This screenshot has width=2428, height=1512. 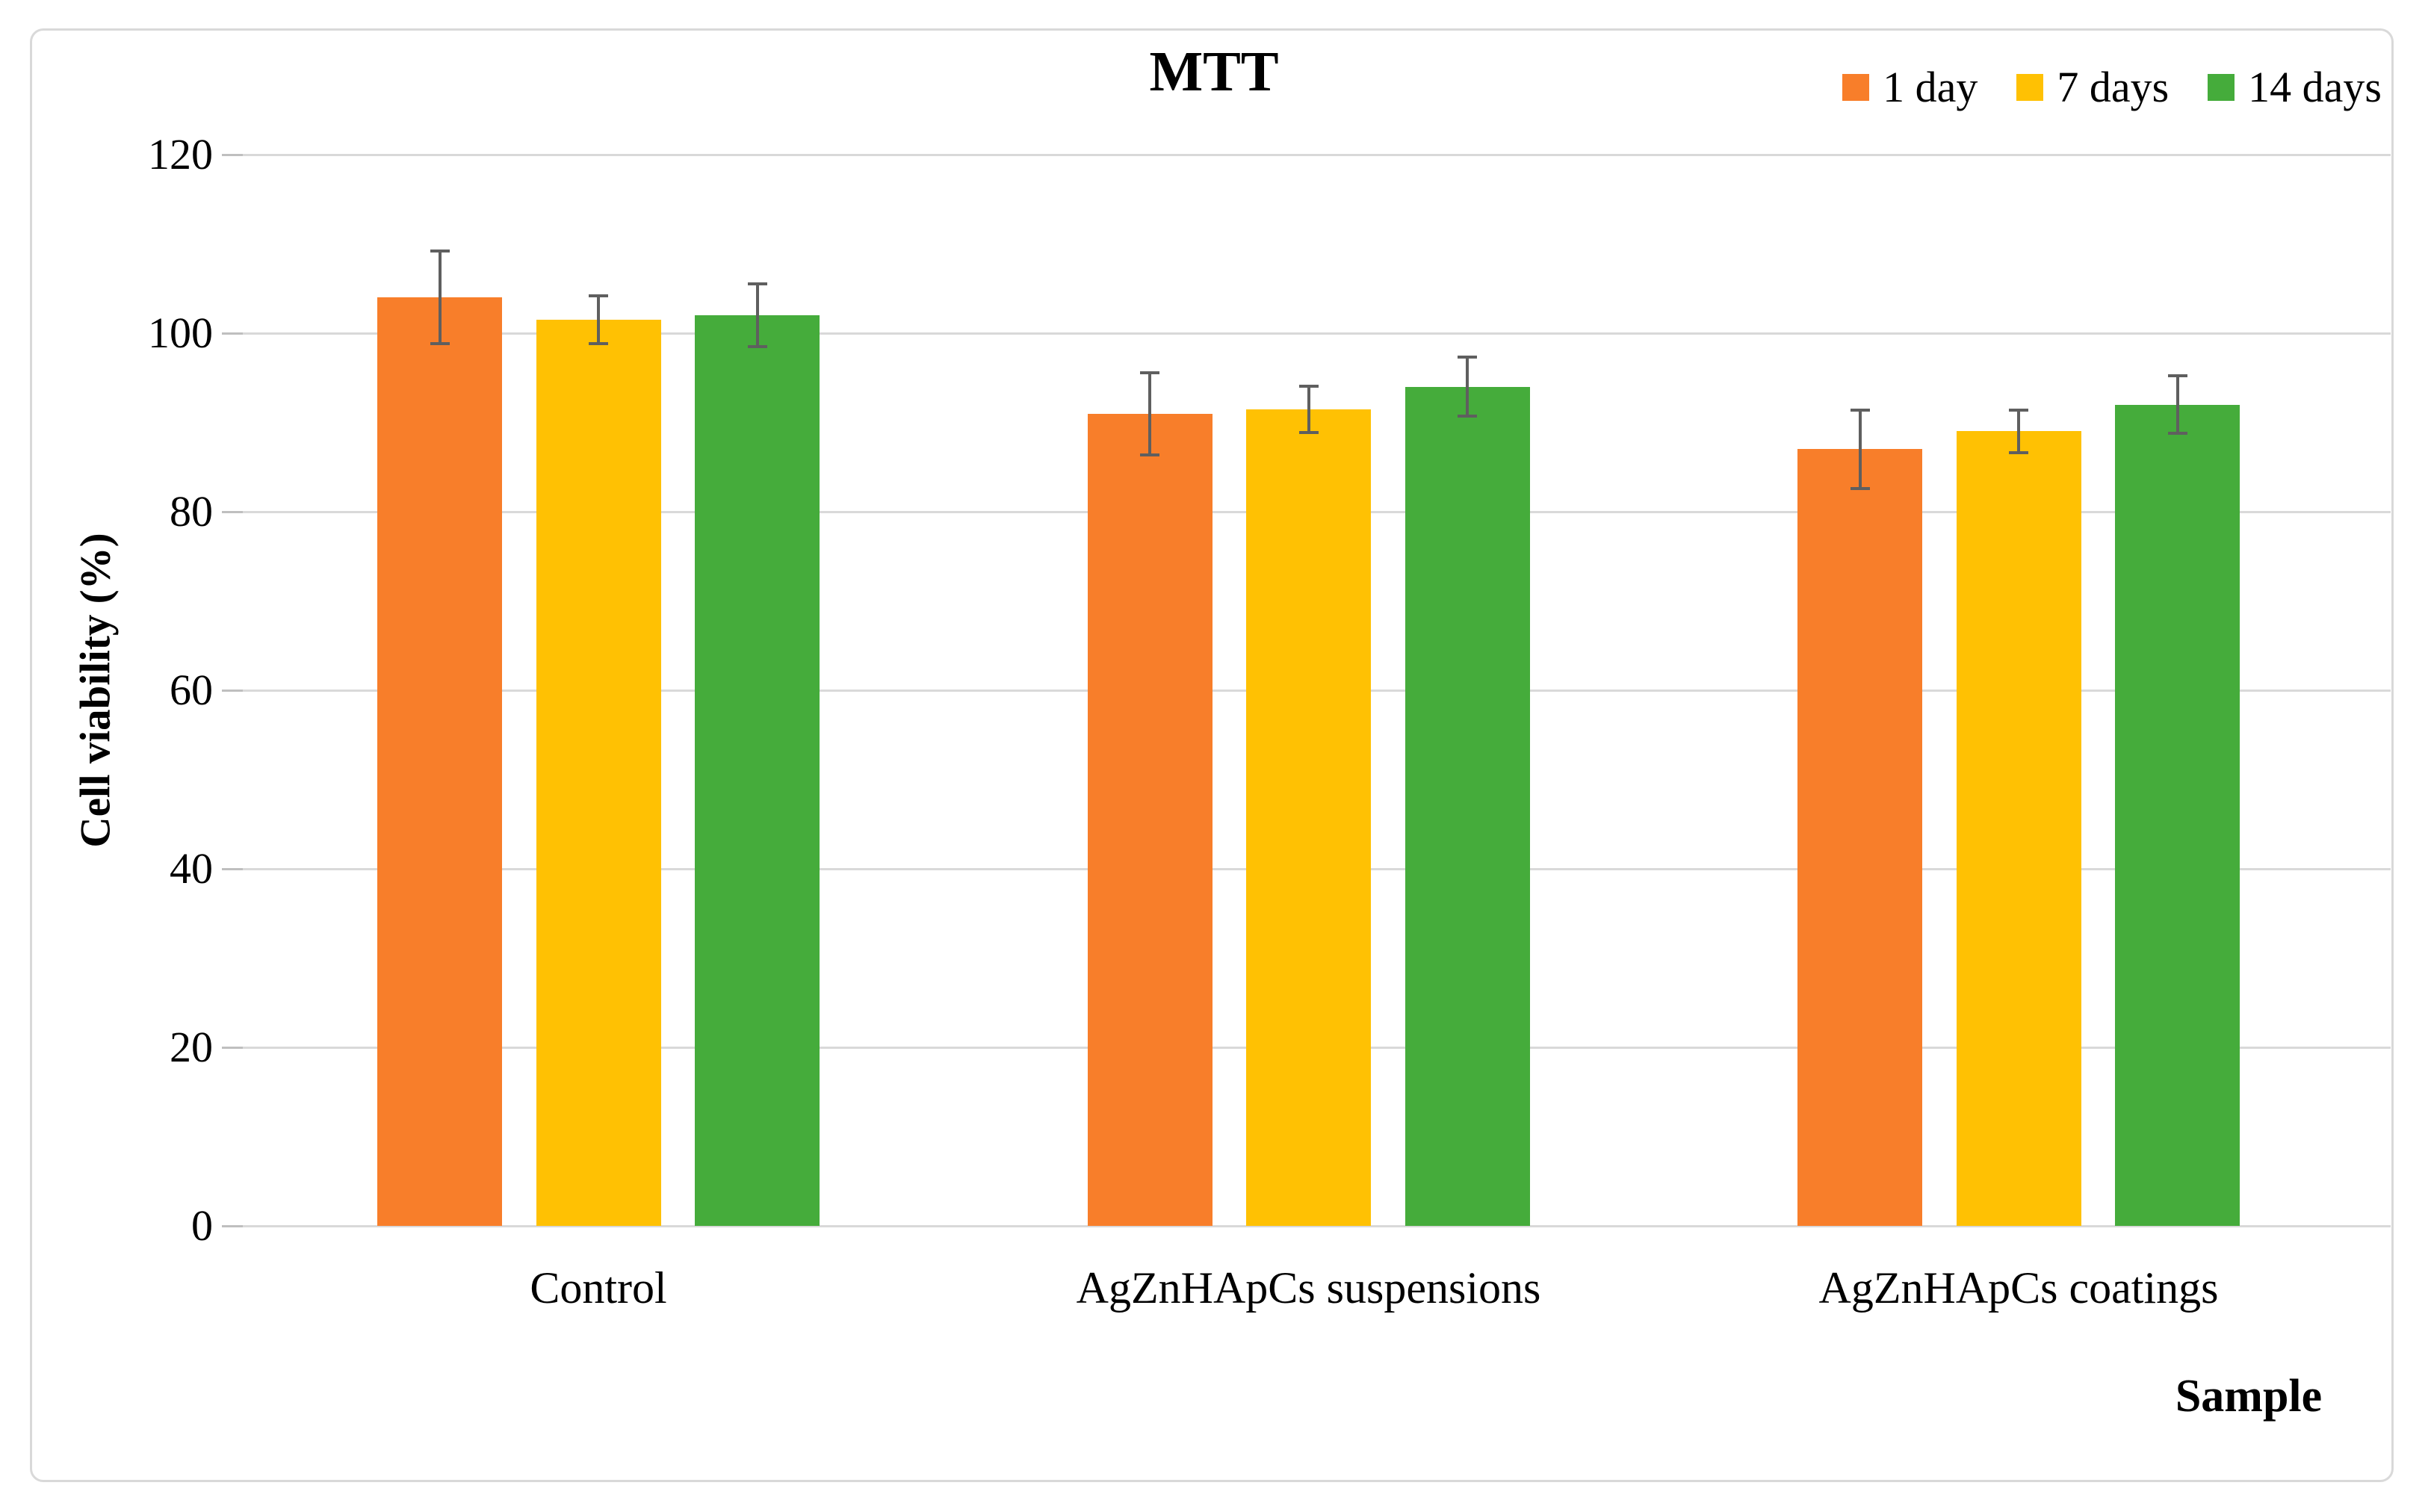 I want to click on bar-agznhapcs-suspensions-1-day, so click(x=1150, y=820).